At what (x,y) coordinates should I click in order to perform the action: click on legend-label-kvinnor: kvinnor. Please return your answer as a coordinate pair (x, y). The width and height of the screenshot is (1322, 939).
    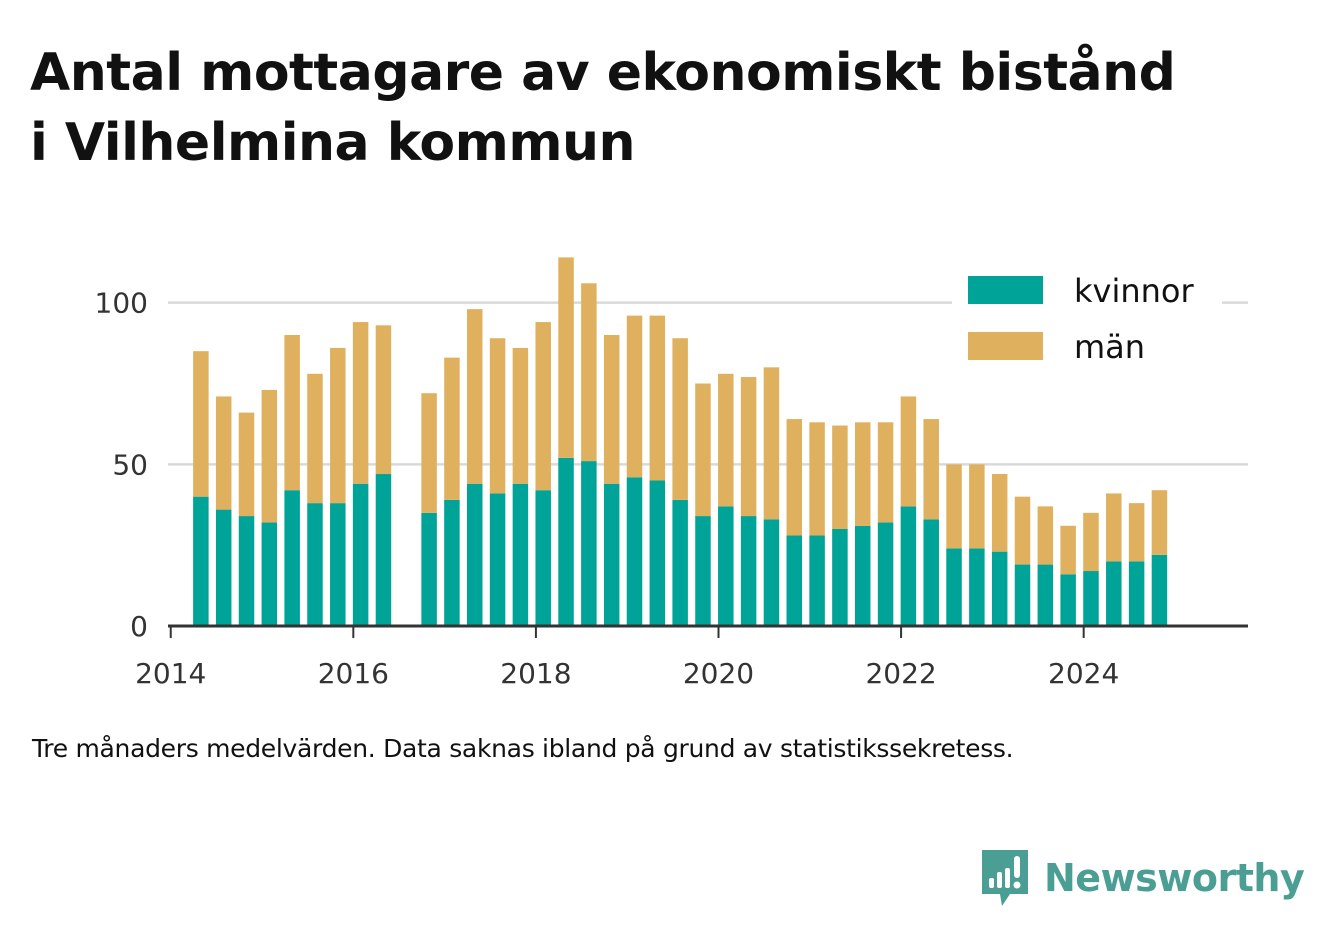
    Looking at the image, I should click on (1134, 291).